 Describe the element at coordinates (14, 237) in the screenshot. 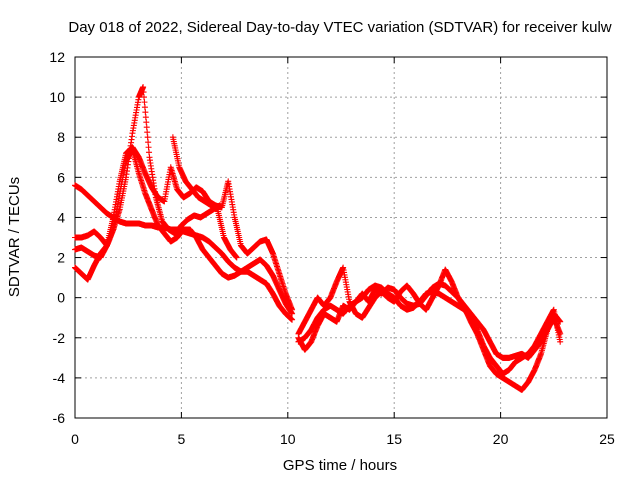

I see `y-axis-label: SDTVAR / TECUs` at that location.